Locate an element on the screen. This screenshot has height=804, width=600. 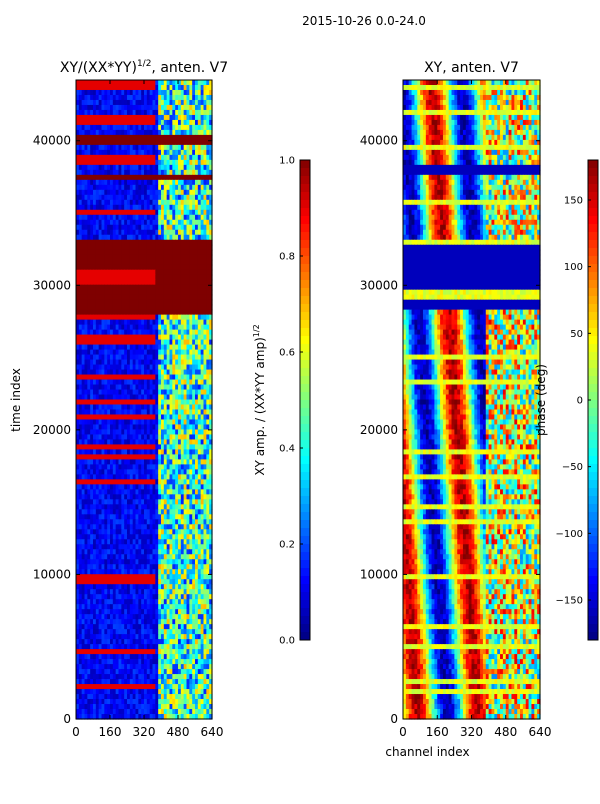
colorbar-tick-label: 0.6 is located at coordinates (287, 353).